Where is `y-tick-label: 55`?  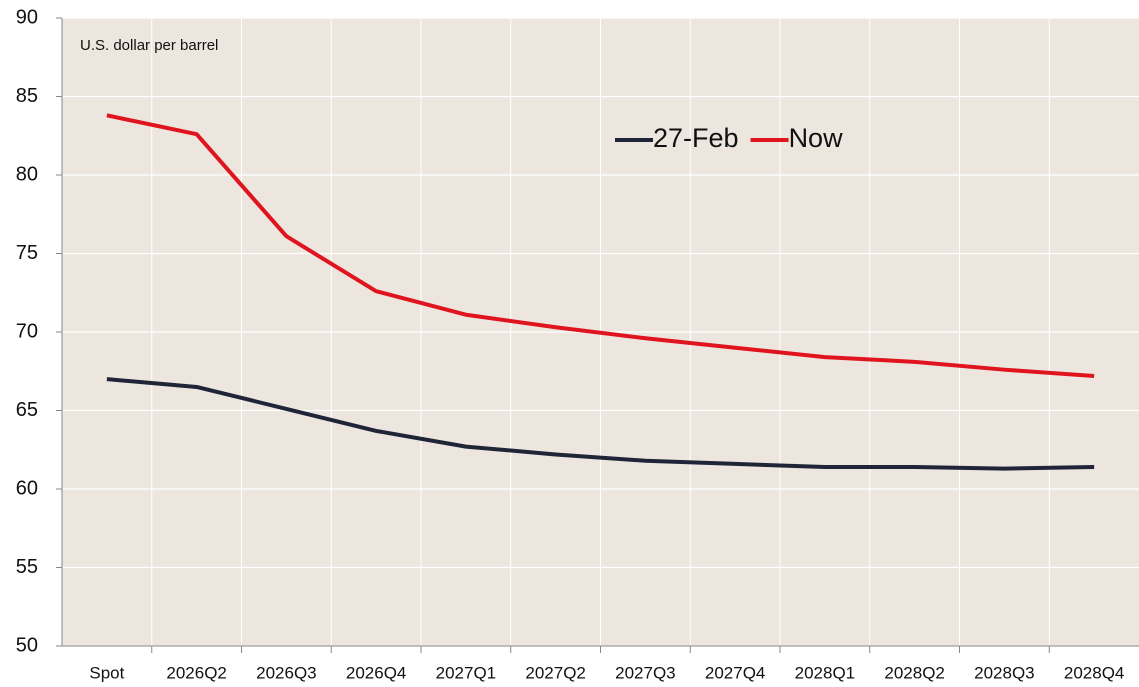 y-tick-label: 55 is located at coordinates (27, 567).